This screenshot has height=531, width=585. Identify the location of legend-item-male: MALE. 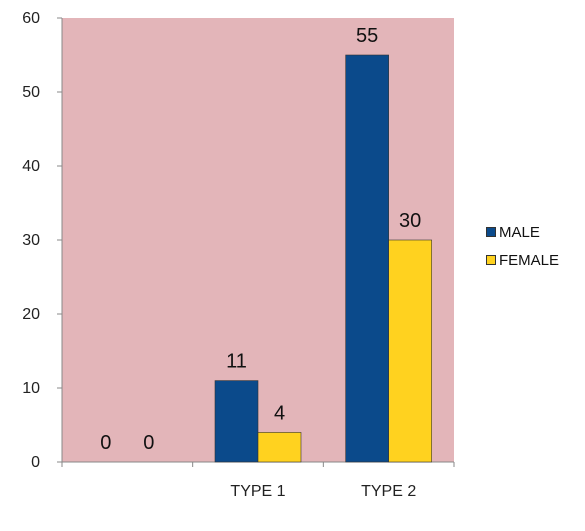
(522, 232).